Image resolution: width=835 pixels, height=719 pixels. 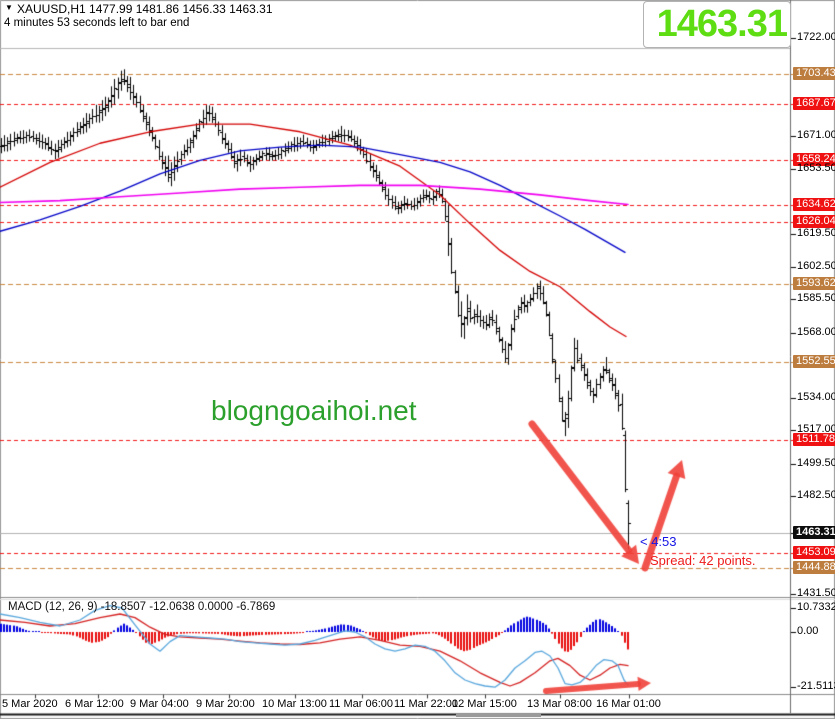 I want to click on price-axis-label: 1626.04, so click(x=814, y=221).